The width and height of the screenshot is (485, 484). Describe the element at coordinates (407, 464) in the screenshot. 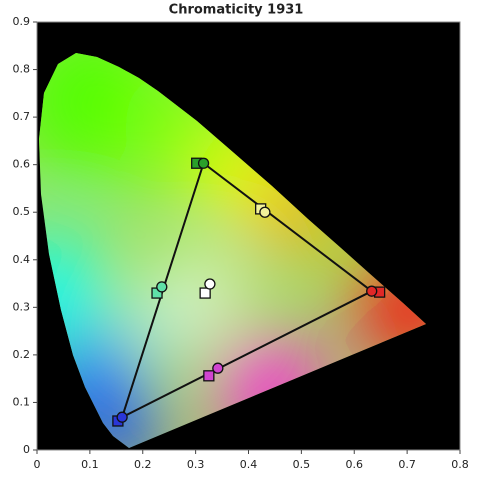

I see `x-tick-label: 0.7` at that location.